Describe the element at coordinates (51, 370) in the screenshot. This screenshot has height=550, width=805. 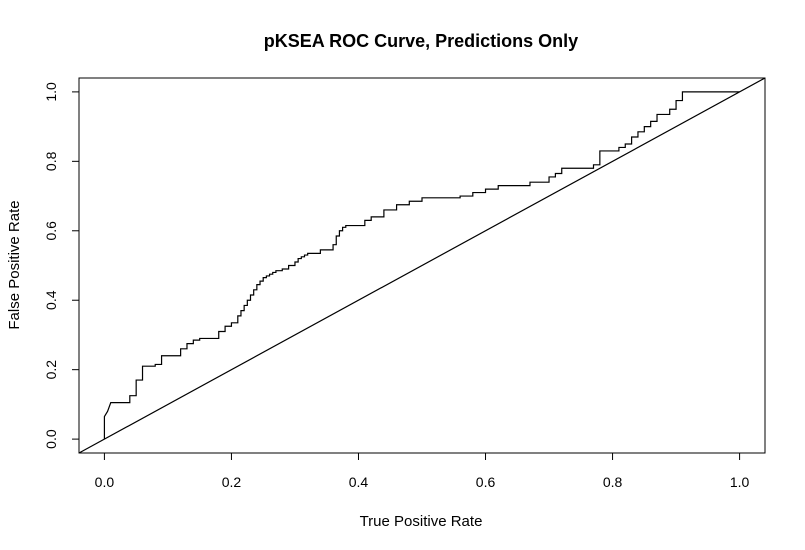
I see `y-tick-label: 0.2` at that location.